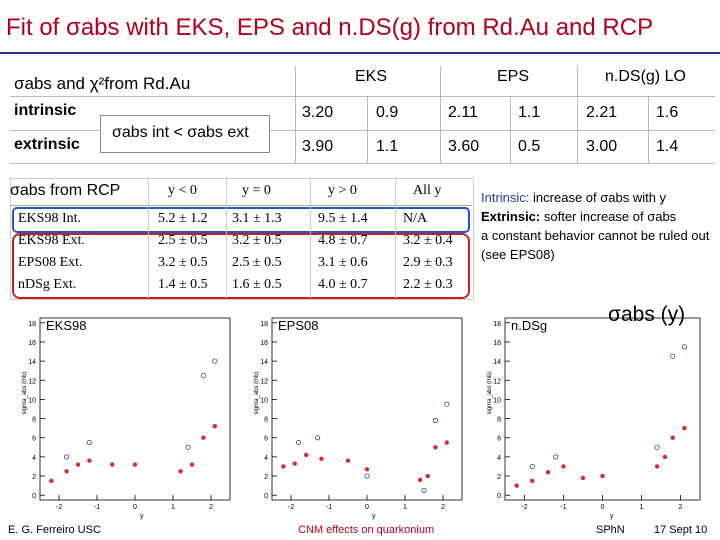  What do you see at coordinates (415, 218) in the screenshot?
I see `cell: N/A` at bounding box center [415, 218].